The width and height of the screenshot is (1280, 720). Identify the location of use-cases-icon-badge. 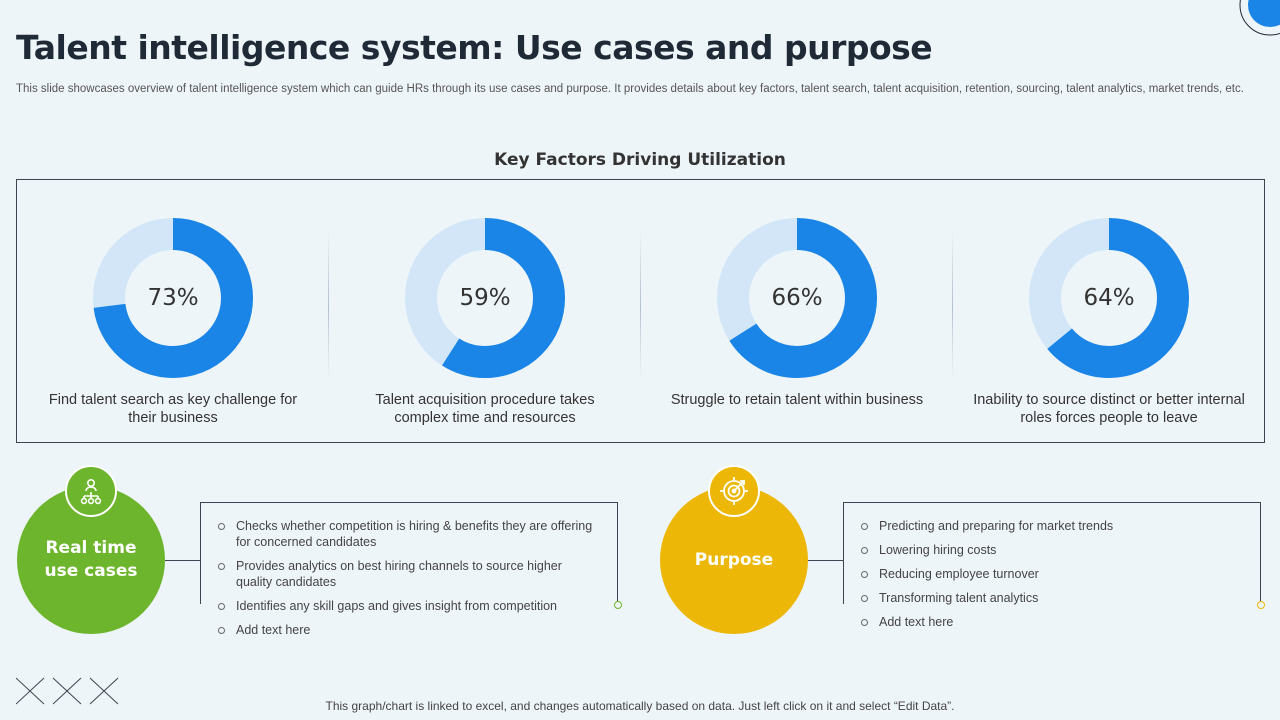
(91, 491).